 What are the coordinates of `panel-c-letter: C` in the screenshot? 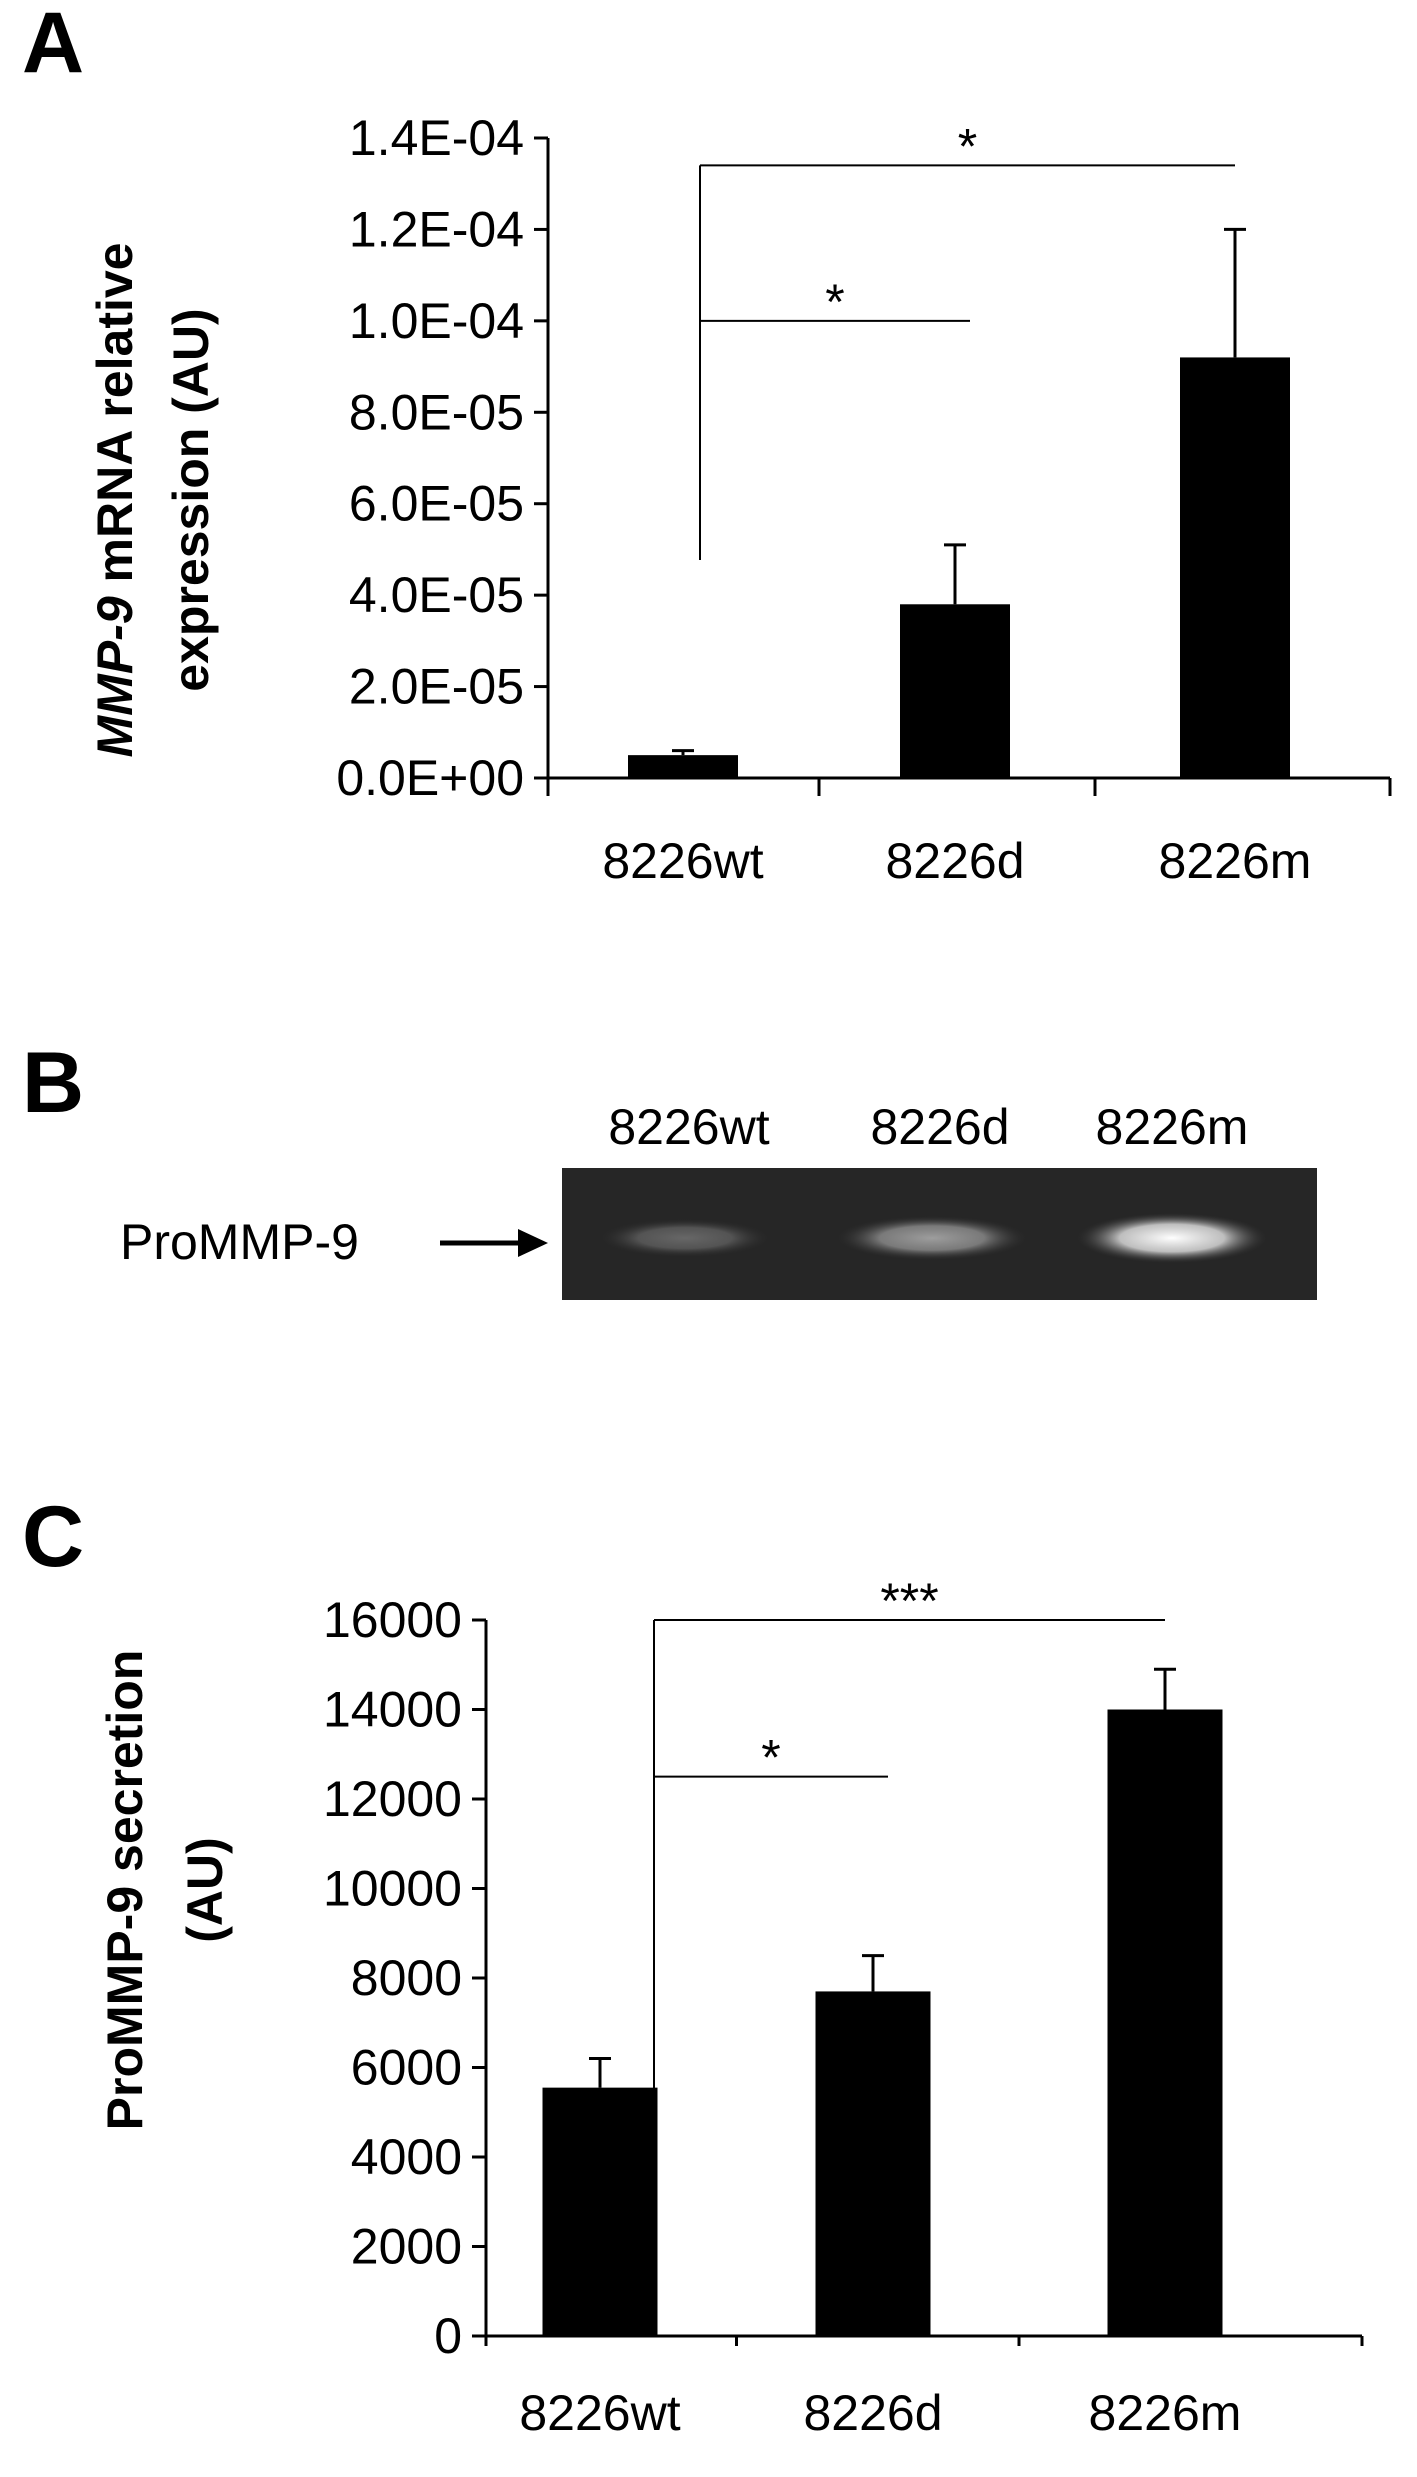 It's located at (53, 1537).